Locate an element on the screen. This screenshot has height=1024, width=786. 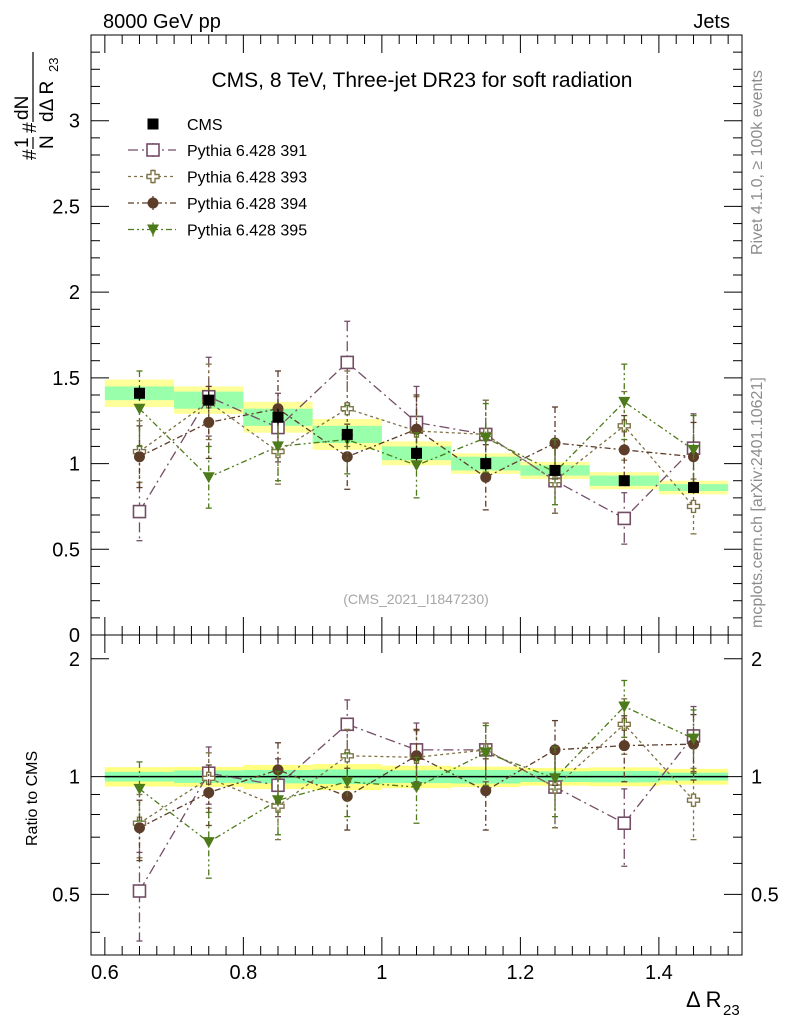
ratio-y-tick-label-right: 0.5 is located at coordinates (765, 895).